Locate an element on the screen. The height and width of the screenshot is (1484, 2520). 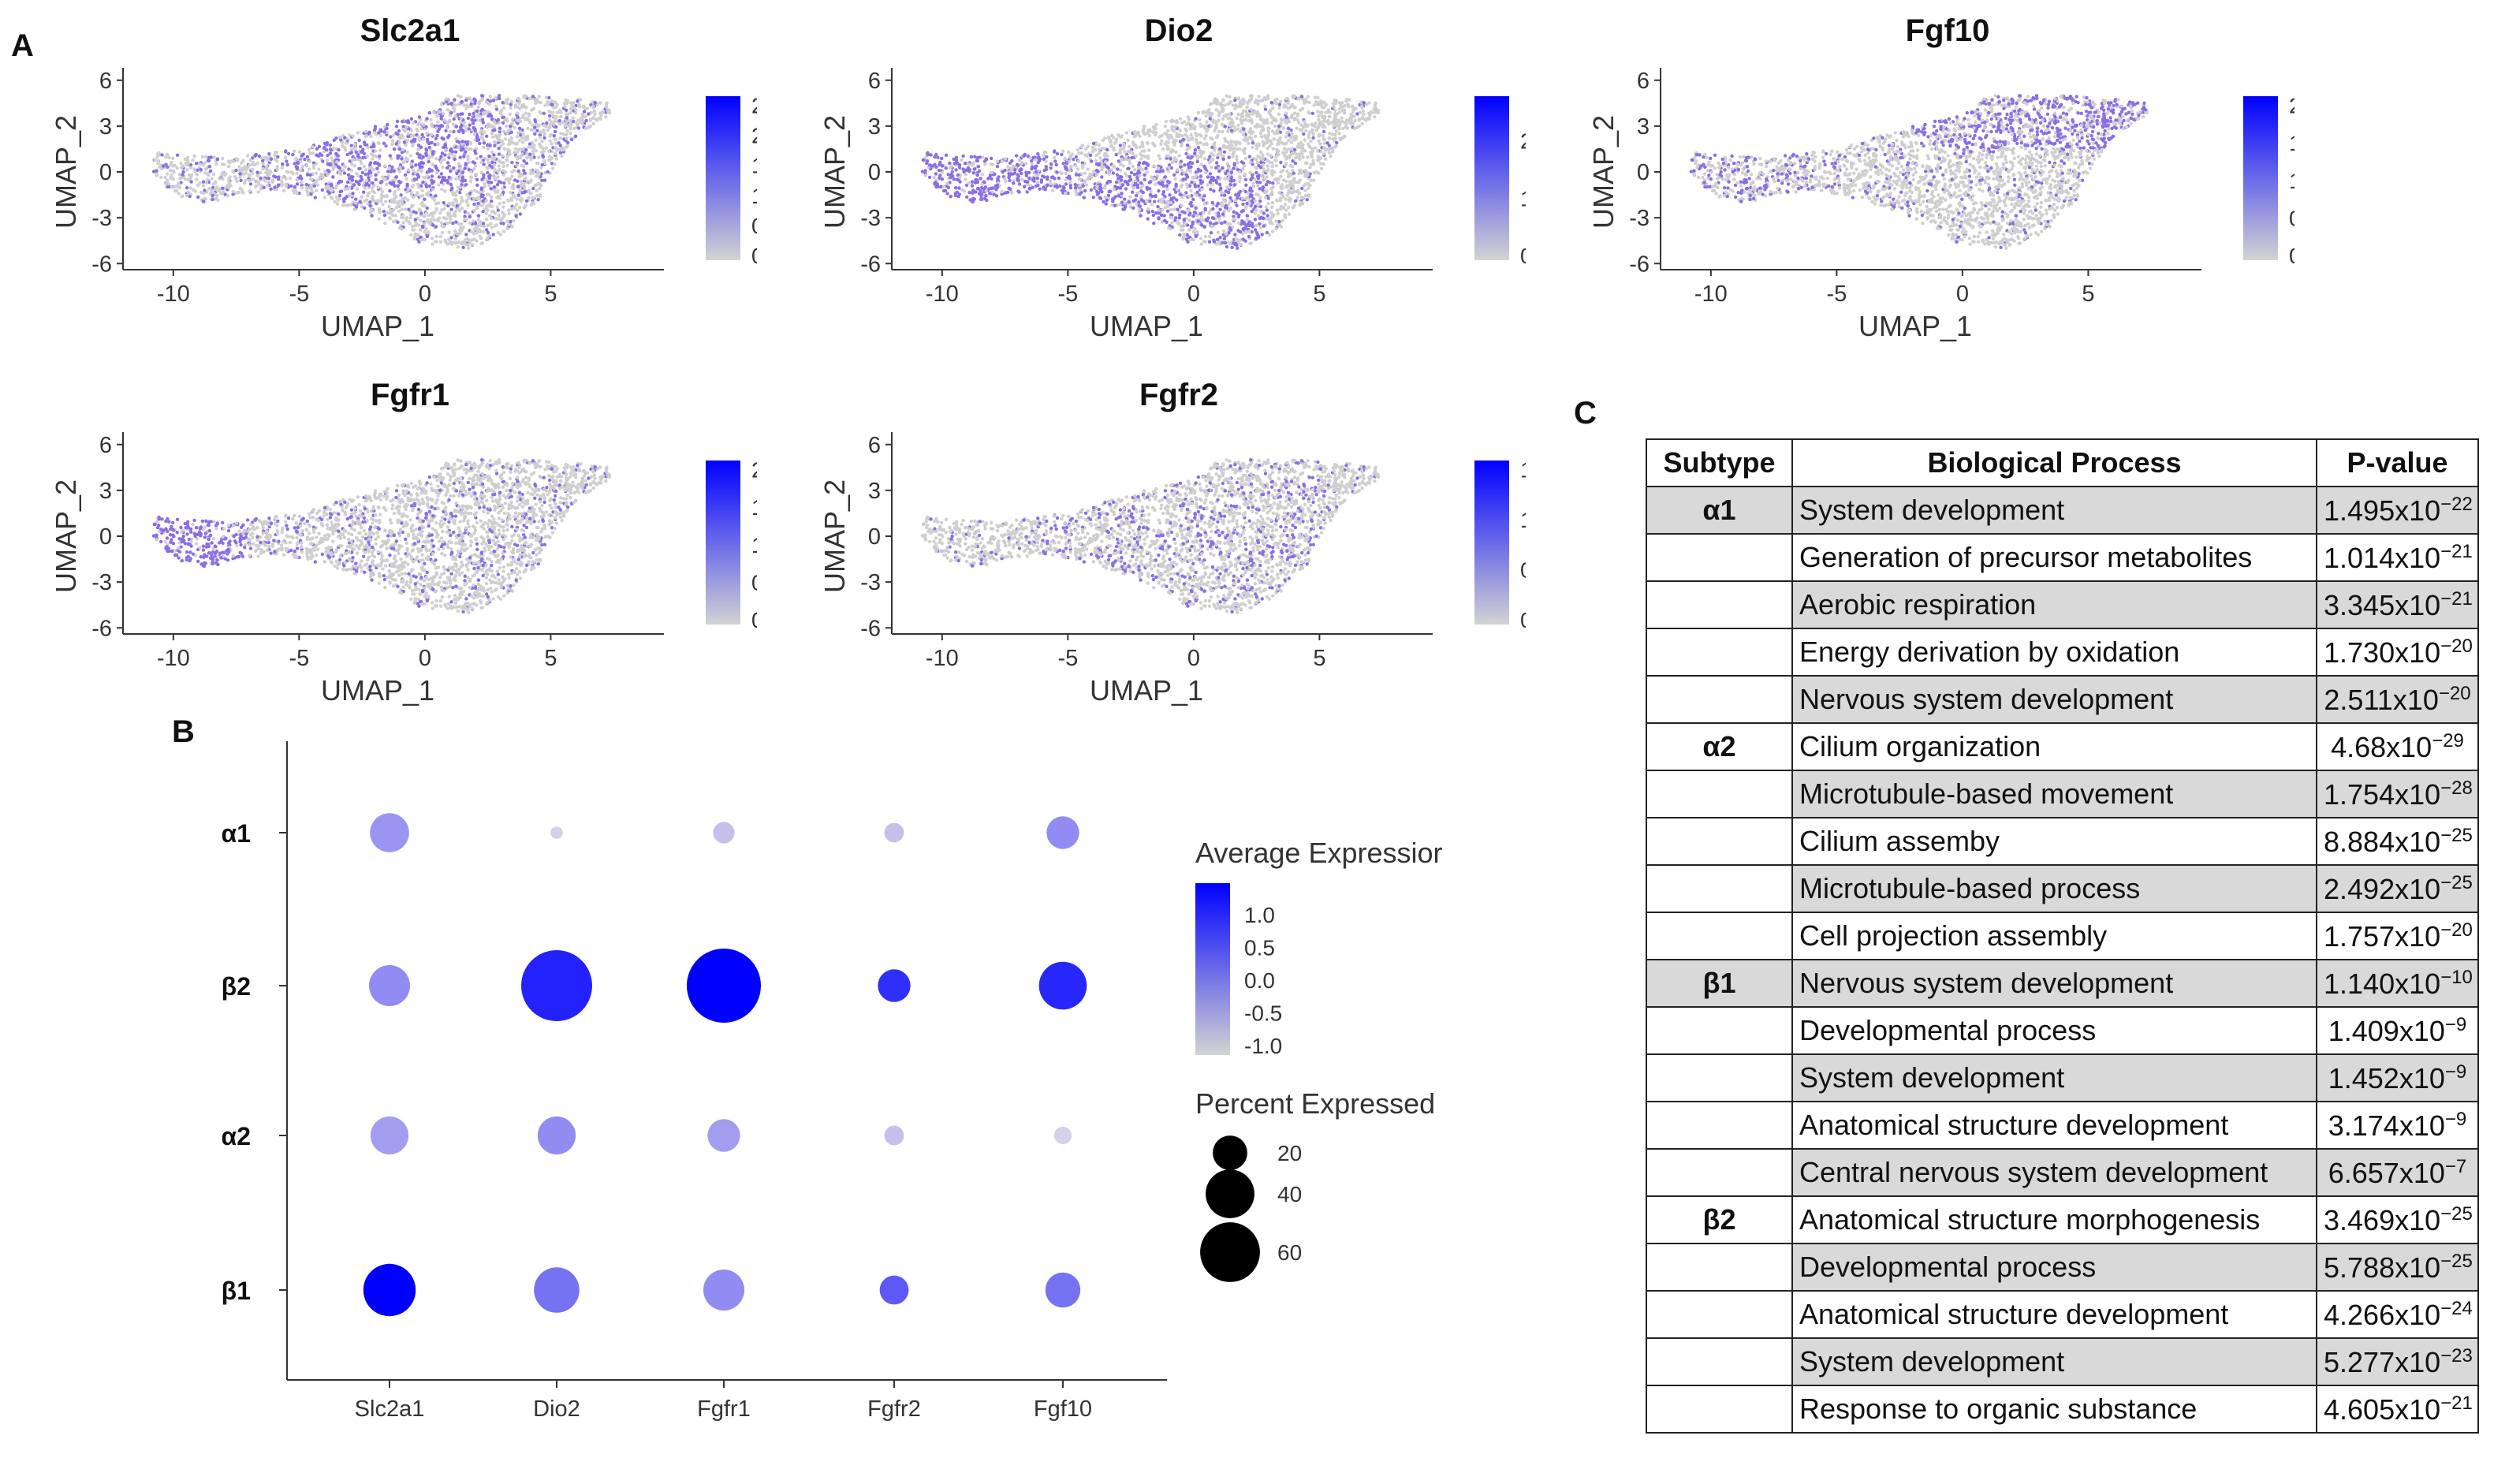
colorbar-tick-label: 2.5 is located at coordinates (754, 106).